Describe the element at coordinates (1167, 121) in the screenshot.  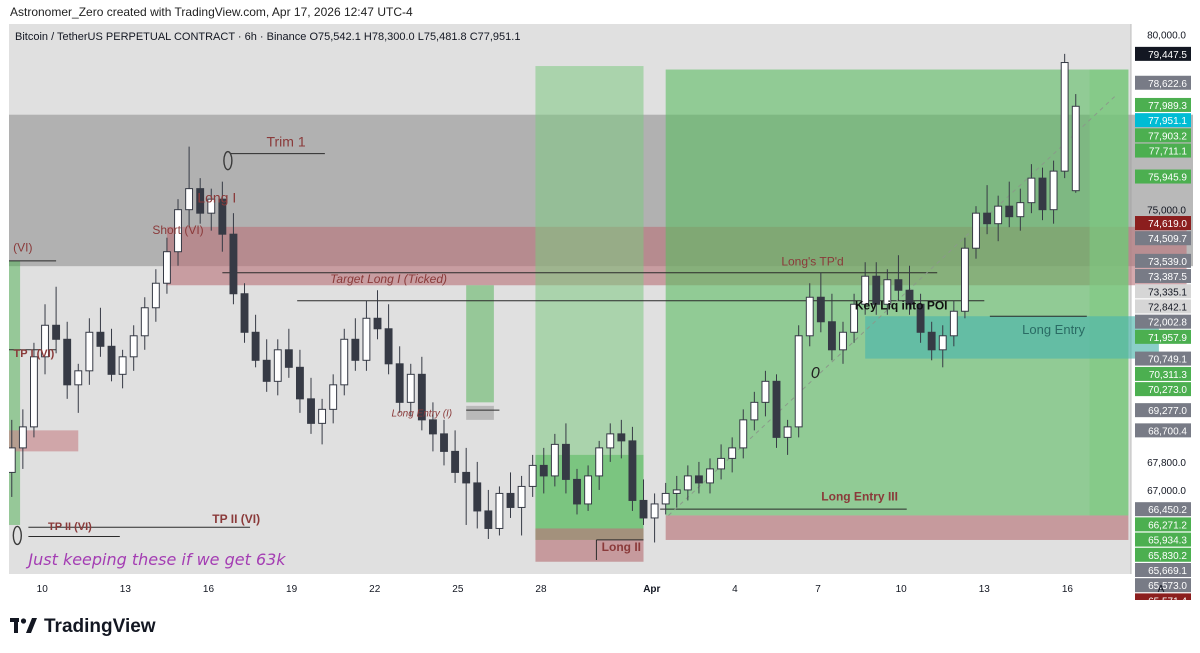
I see `price-tag-label: 77,951.1` at that location.